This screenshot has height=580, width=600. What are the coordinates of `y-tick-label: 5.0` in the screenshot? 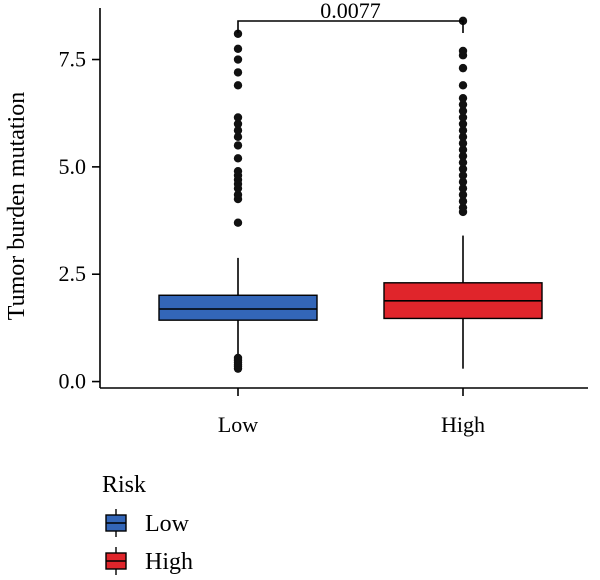 It's located at (73, 166).